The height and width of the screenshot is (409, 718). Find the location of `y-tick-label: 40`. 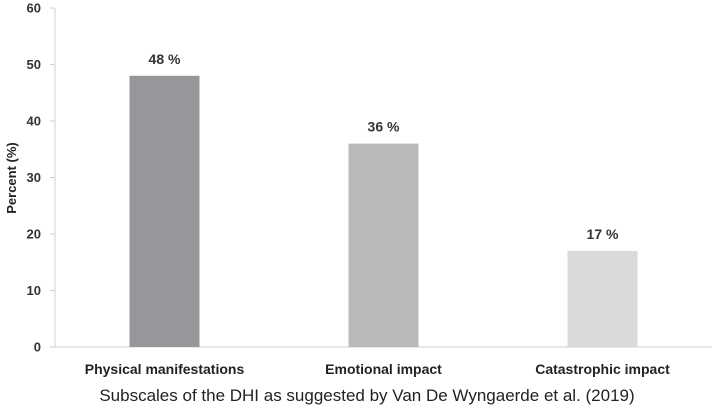

y-tick-label: 40 is located at coordinates (34, 121).